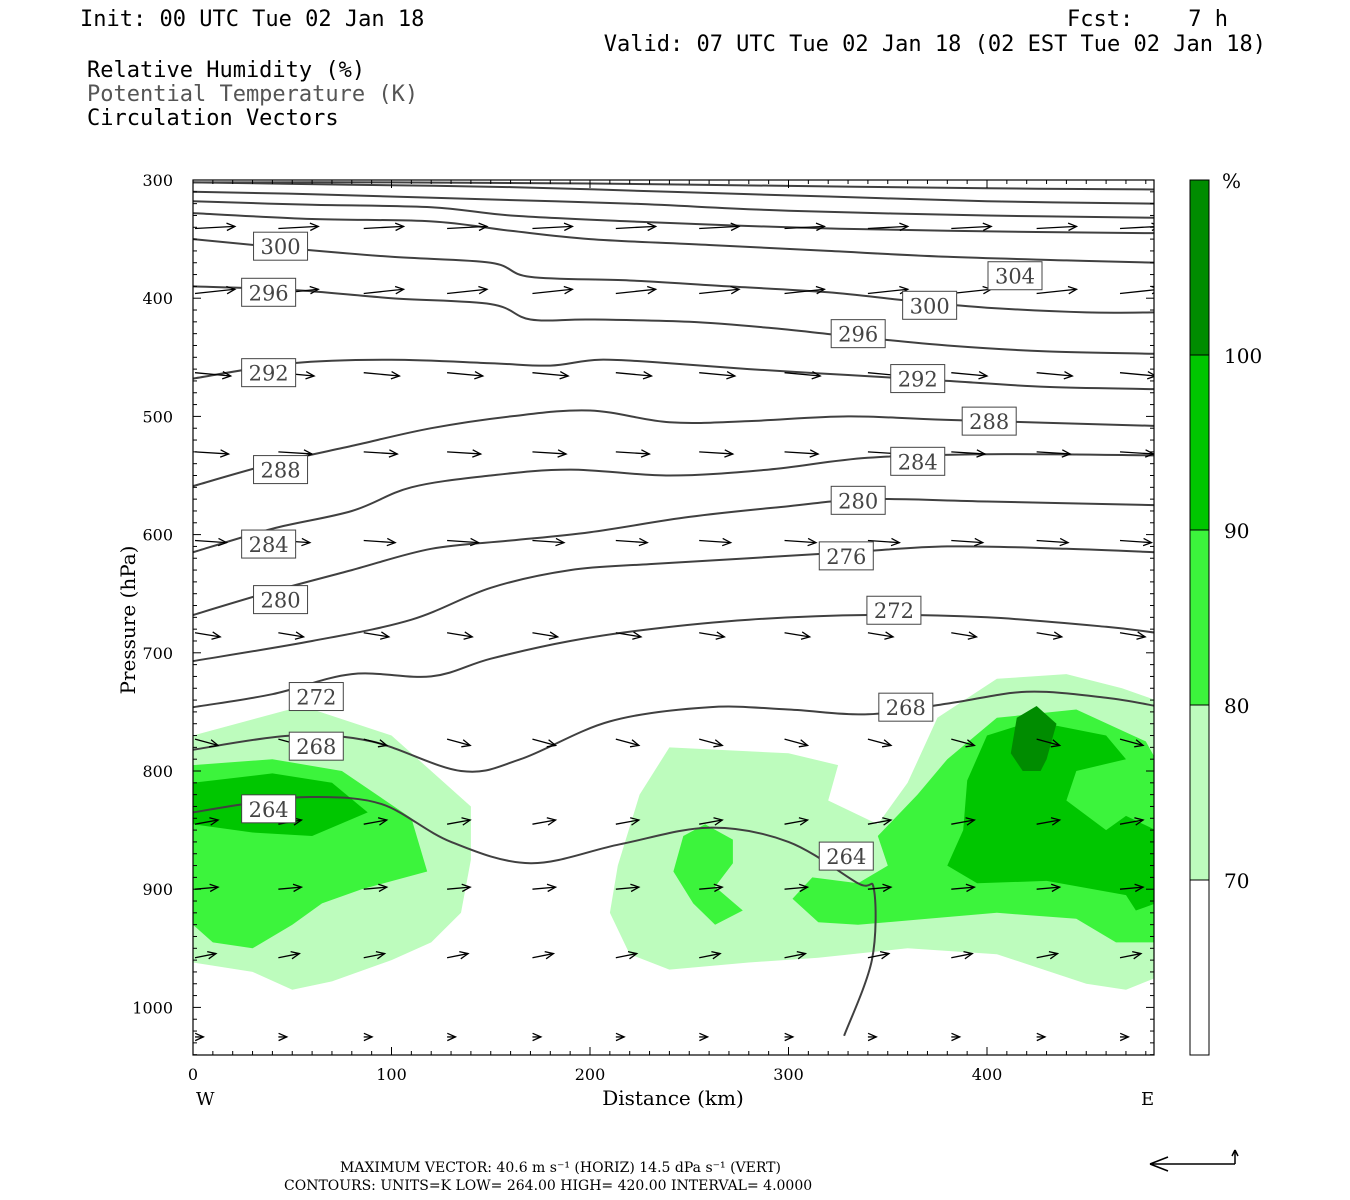 The height and width of the screenshot is (1200, 1350). I want to click on contour-label-264: 264, so click(269, 809).